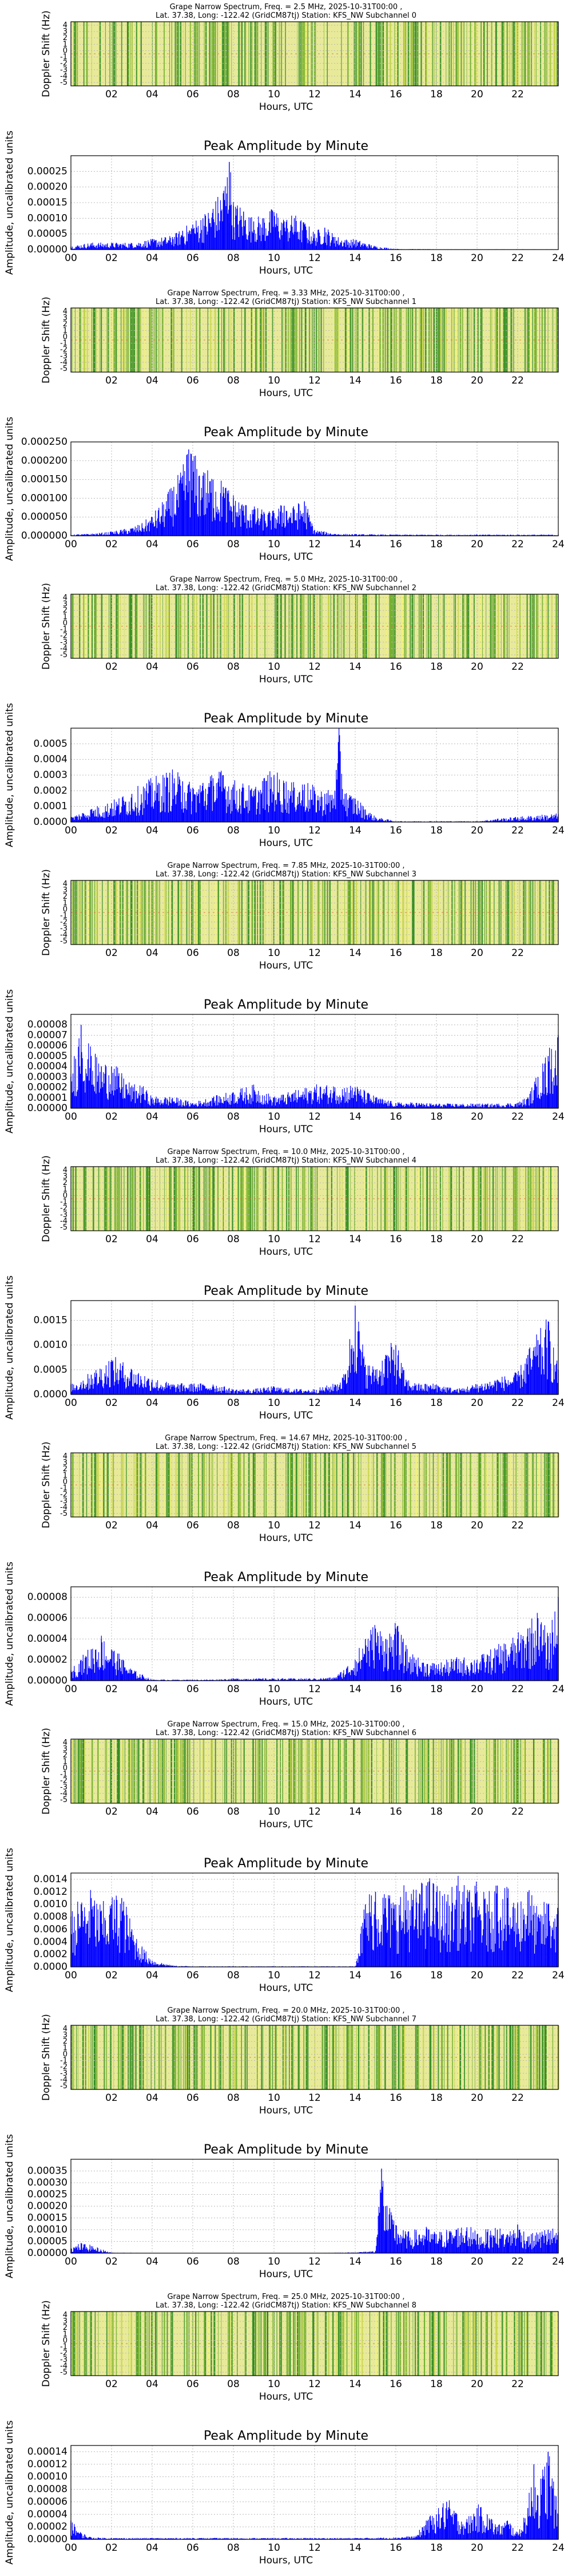 The height and width of the screenshot is (2576, 572). Describe the element at coordinates (192, 94) in the screenshot. I see `x-tick-label: 06` at that location.